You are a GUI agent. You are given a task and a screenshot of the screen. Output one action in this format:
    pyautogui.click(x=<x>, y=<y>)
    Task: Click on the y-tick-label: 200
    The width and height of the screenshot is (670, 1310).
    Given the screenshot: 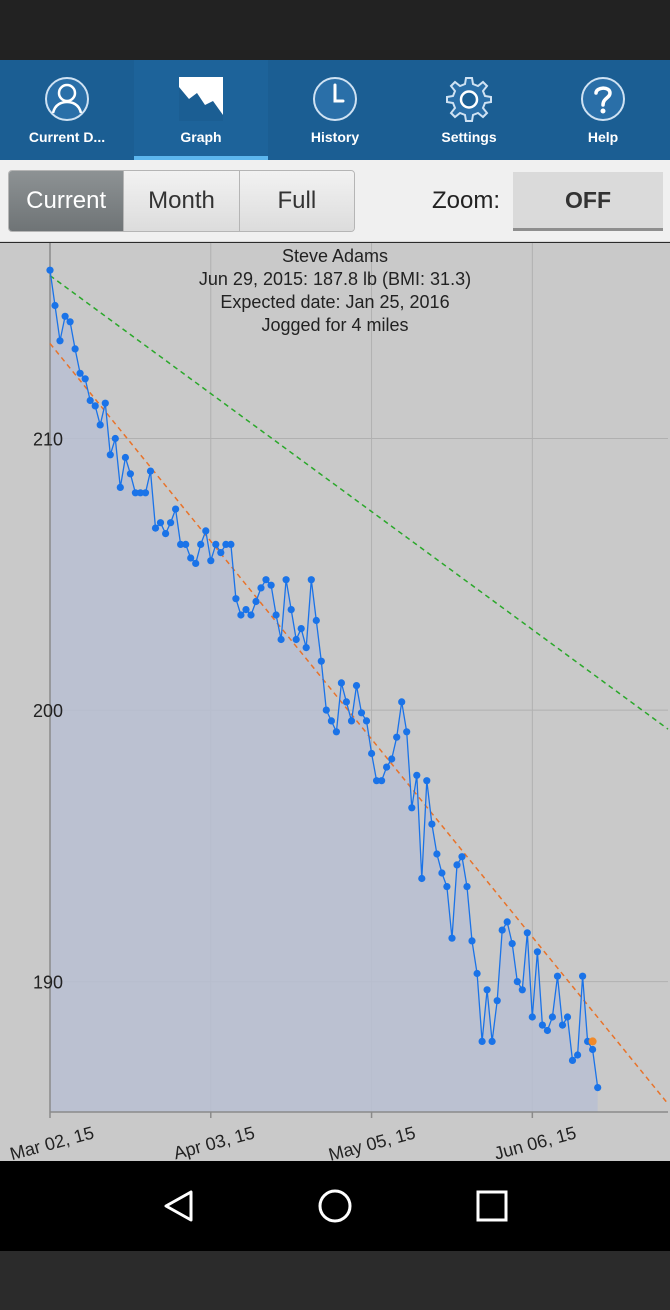 What is the action you would take?
    pyautogui.click(x=48, y=711)
    